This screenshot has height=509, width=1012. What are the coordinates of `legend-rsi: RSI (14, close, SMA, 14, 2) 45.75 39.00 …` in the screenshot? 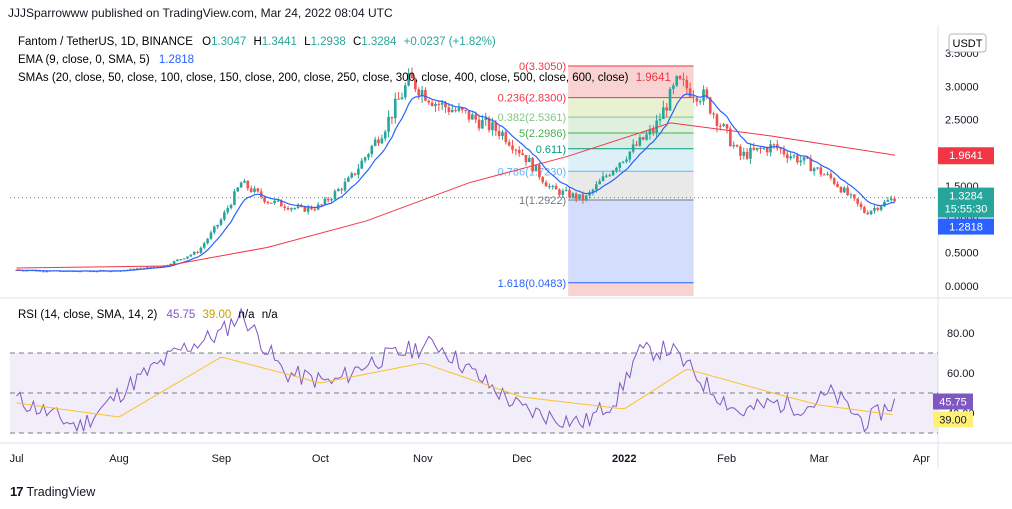 It's located at (148, 315).